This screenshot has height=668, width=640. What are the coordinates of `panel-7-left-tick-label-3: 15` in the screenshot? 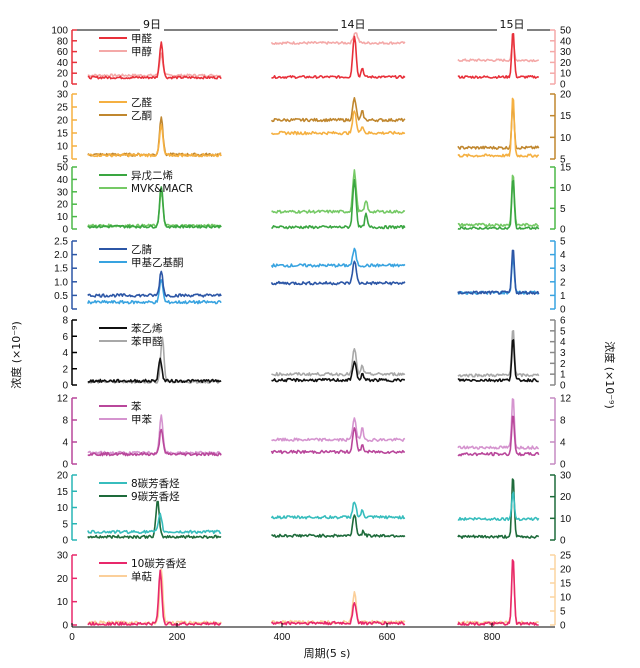 It's located at (63, 492).